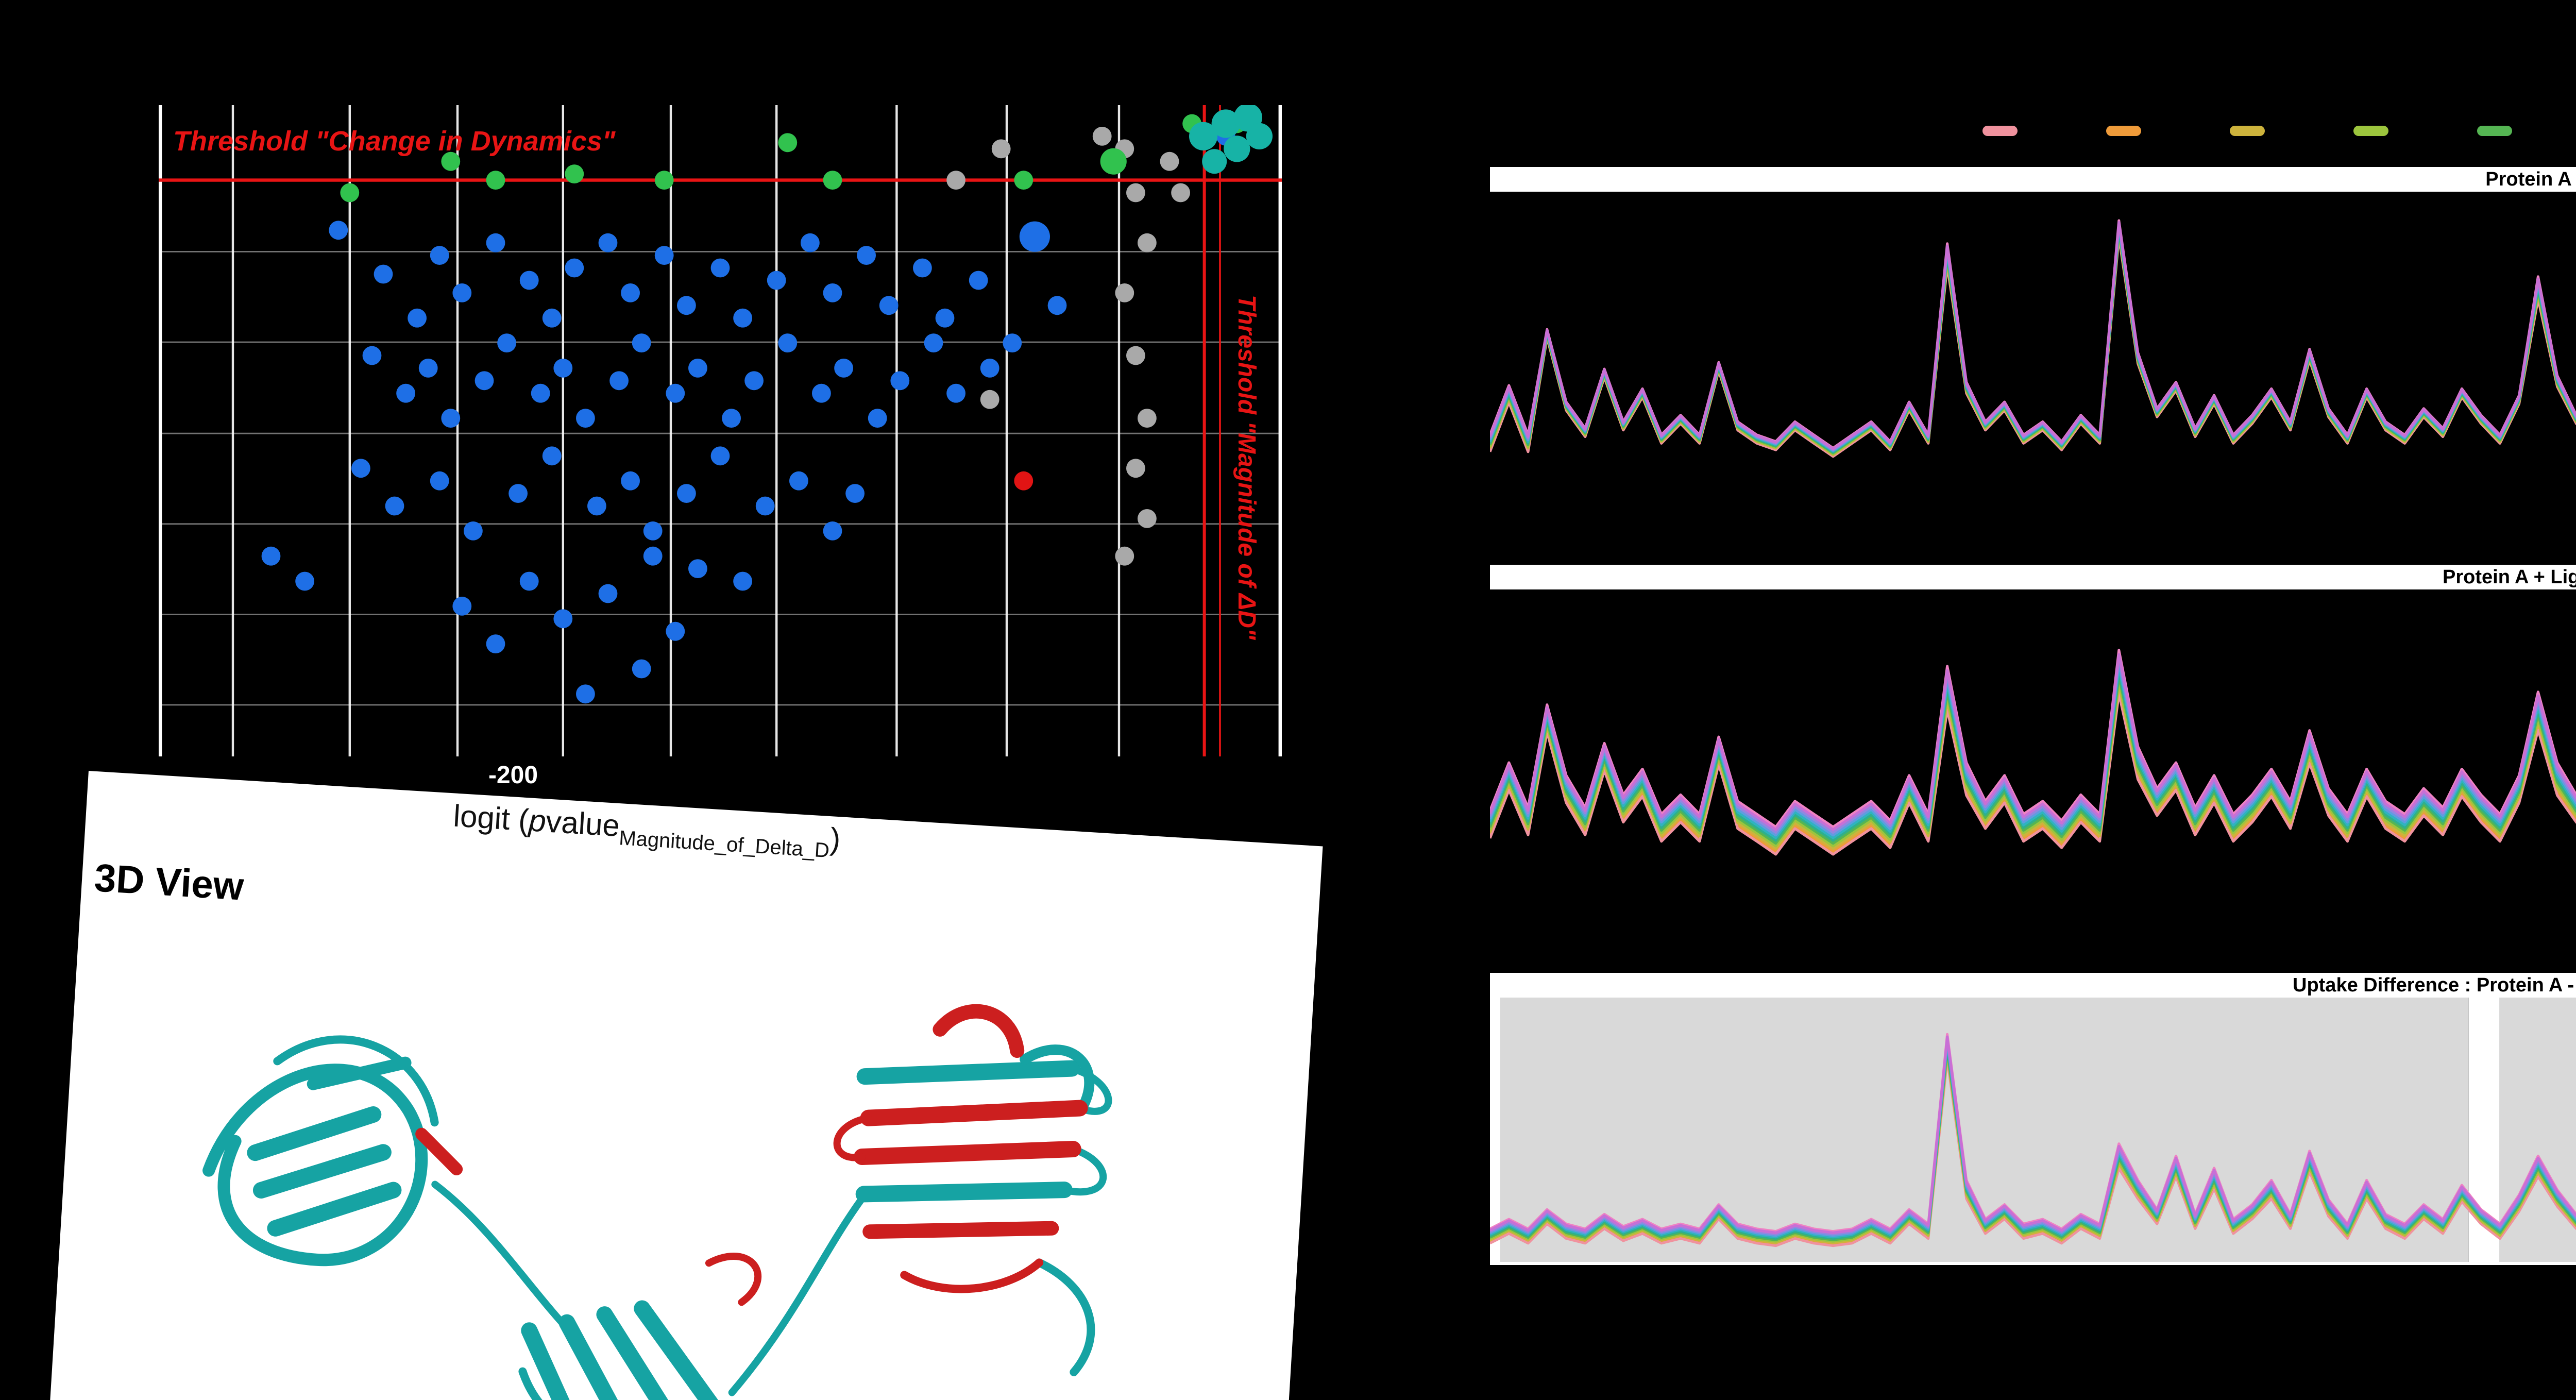  I want to click on uptake-chart-protein-a, so click(2033, 369).